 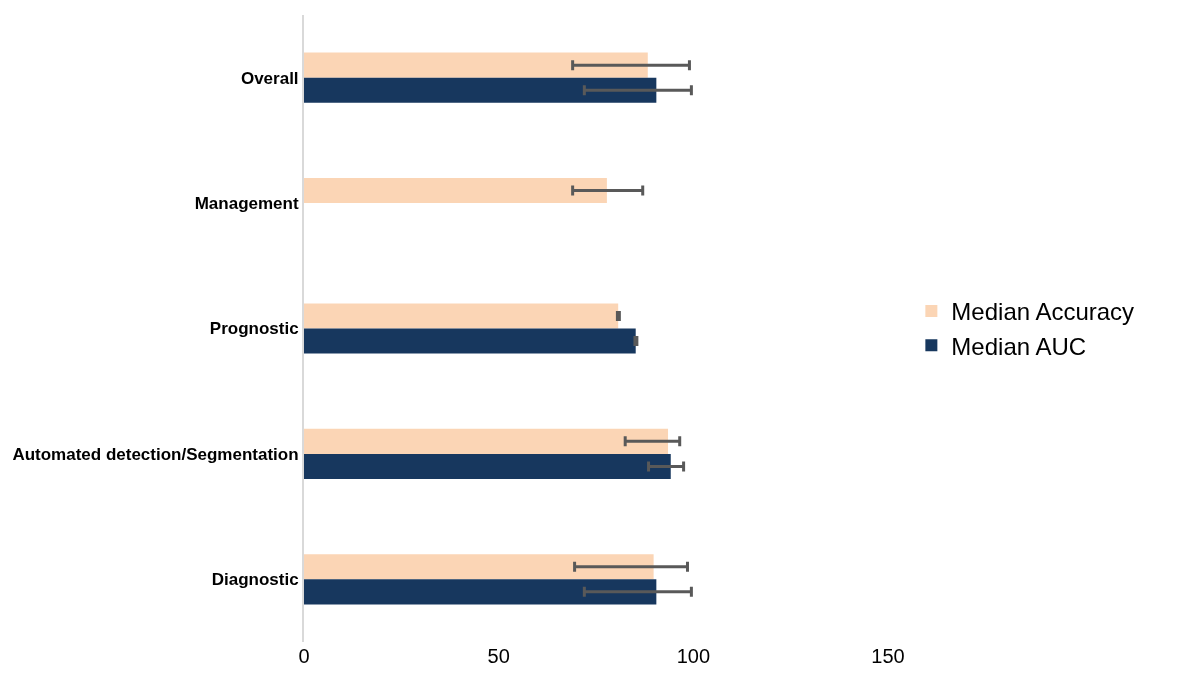 I want to click on legend-label: Median Accuracy, so click(x=1043, y=312).